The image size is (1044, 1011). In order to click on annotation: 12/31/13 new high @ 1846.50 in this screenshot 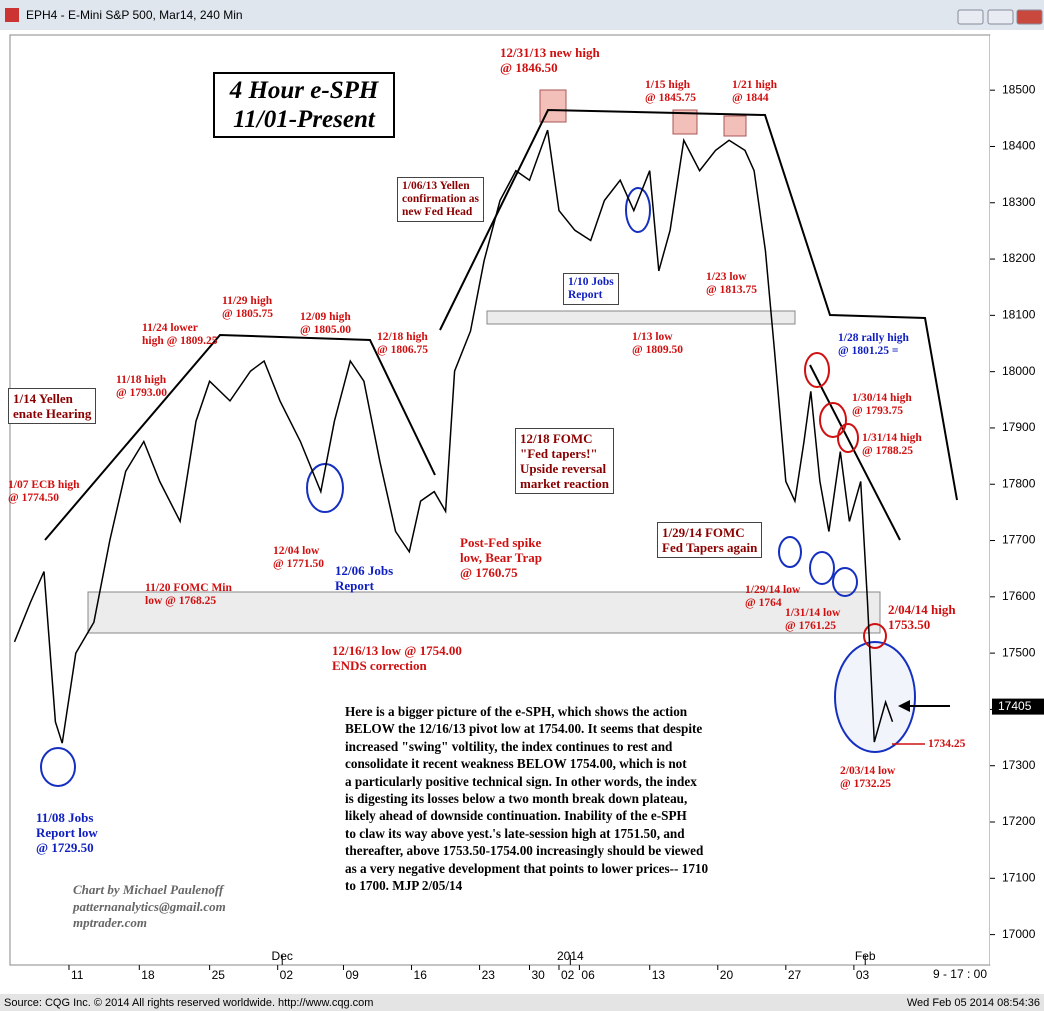, I will do `click(550, 60)`.